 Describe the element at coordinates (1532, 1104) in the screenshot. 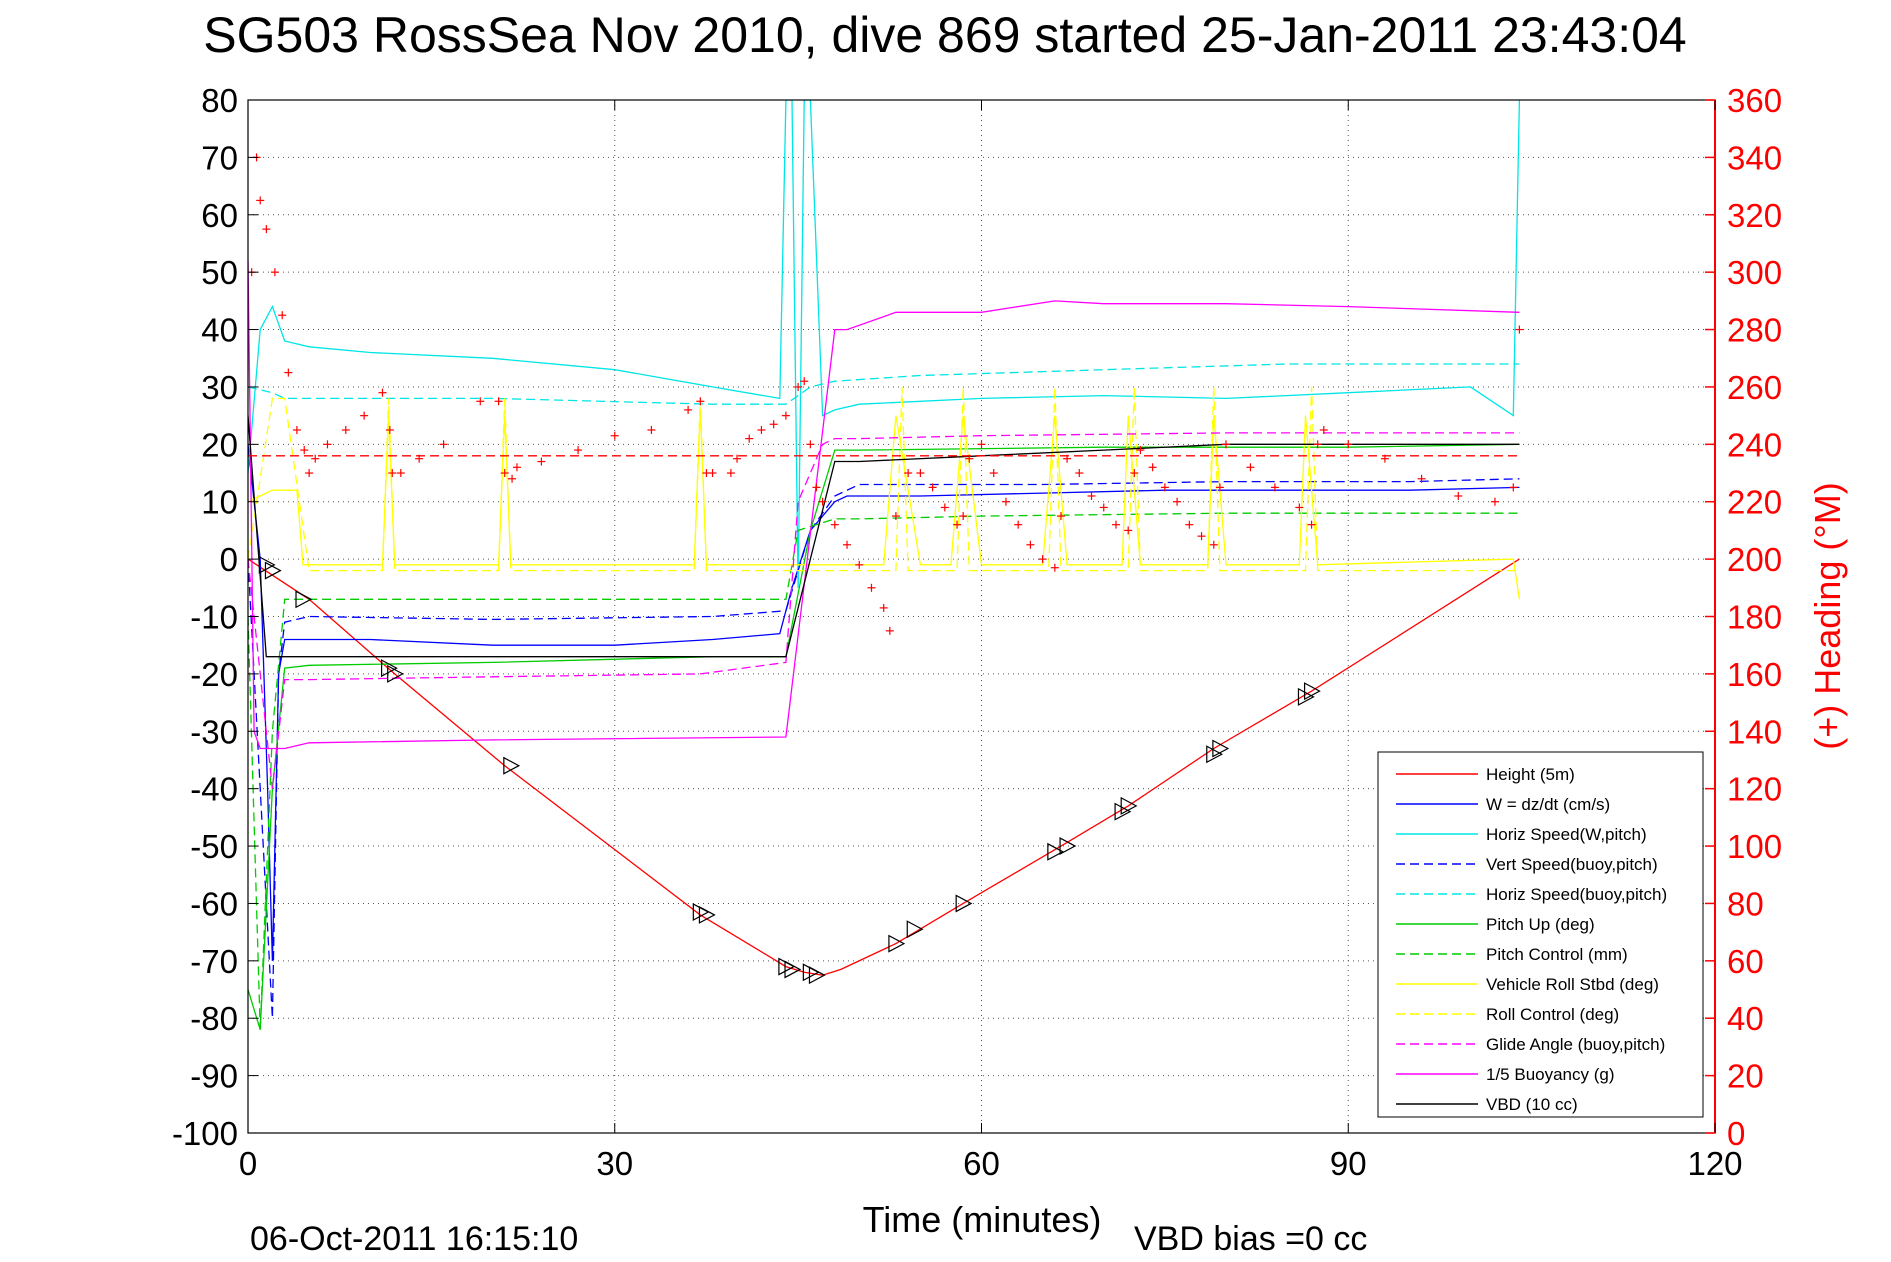

I see `legend-label: VBD (10 cc)` at that location.